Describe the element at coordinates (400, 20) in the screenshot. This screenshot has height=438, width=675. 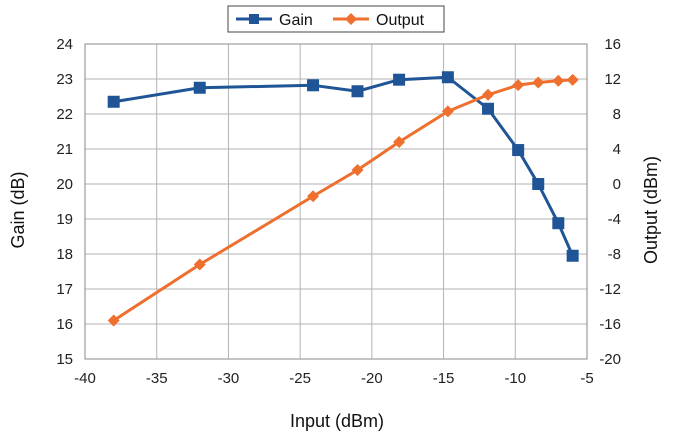
I see `legend-output-label: Output` at that location.